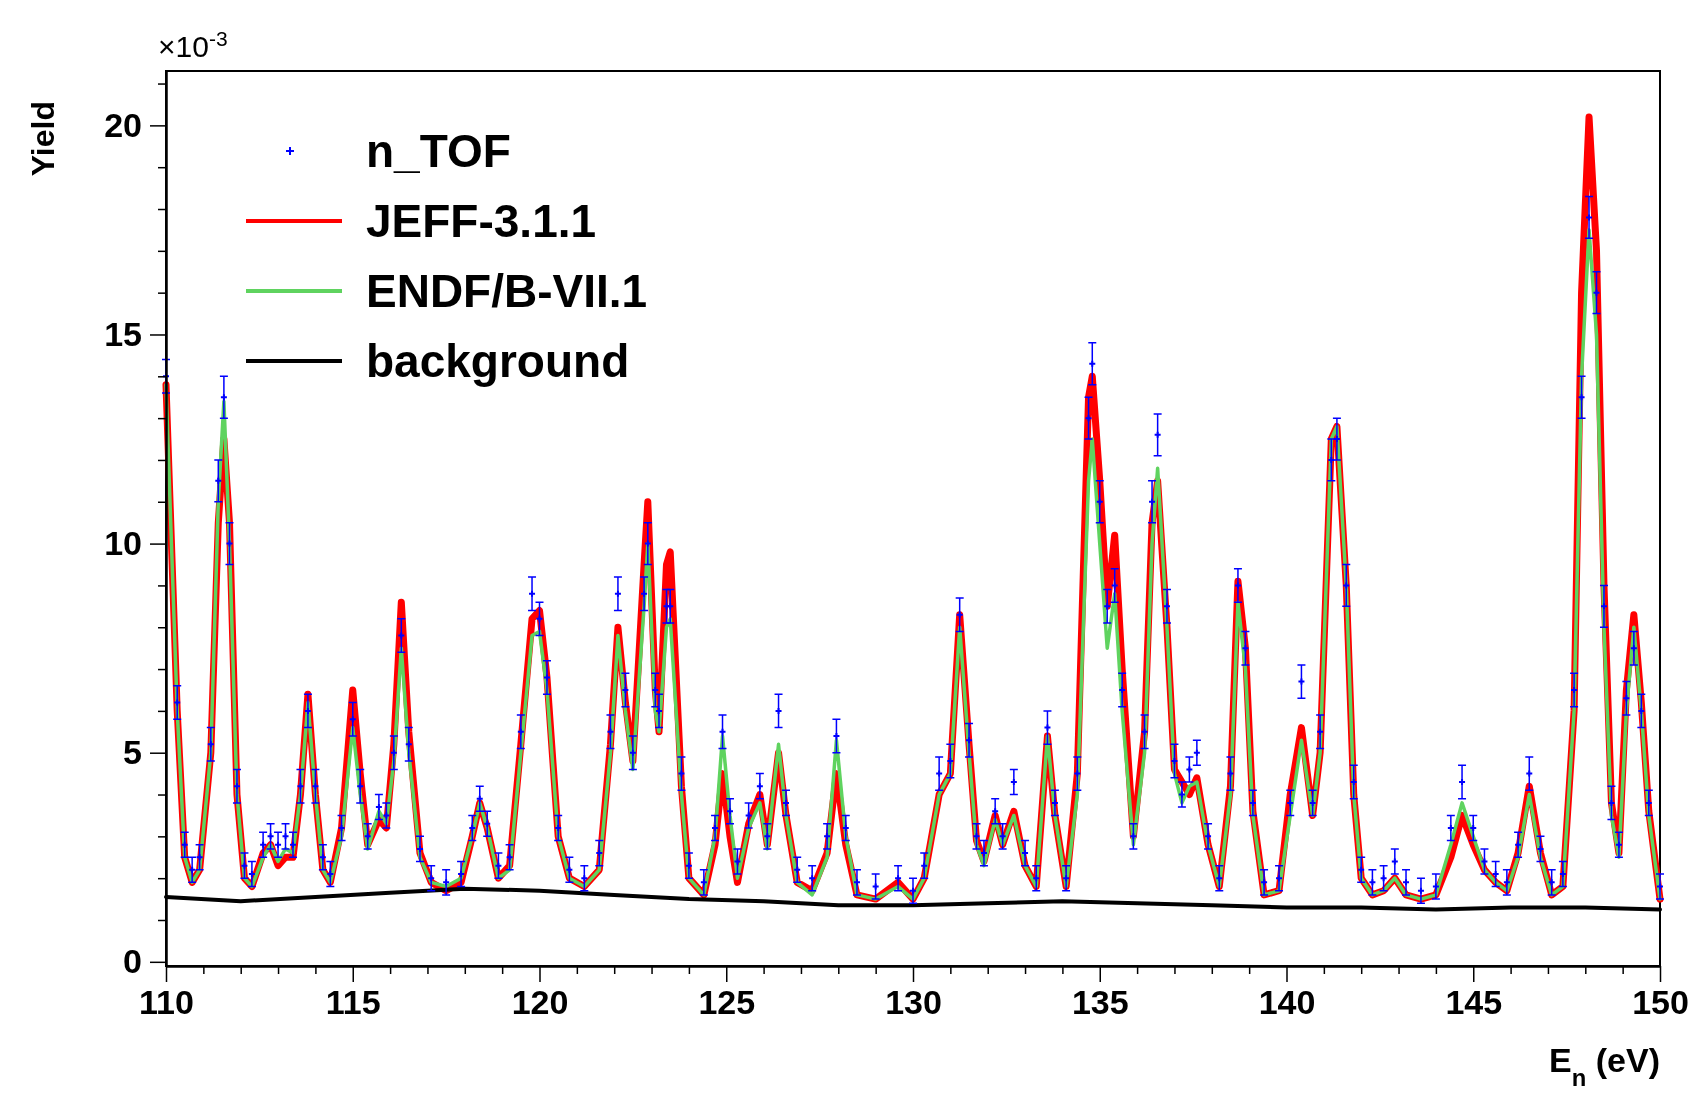 The height and width of the screenshot is (1096, 1703). What do you see at coordinates (123, 333) in the screenshot?
I see `y-tick-label: 15` at bounding box center [123, 333].